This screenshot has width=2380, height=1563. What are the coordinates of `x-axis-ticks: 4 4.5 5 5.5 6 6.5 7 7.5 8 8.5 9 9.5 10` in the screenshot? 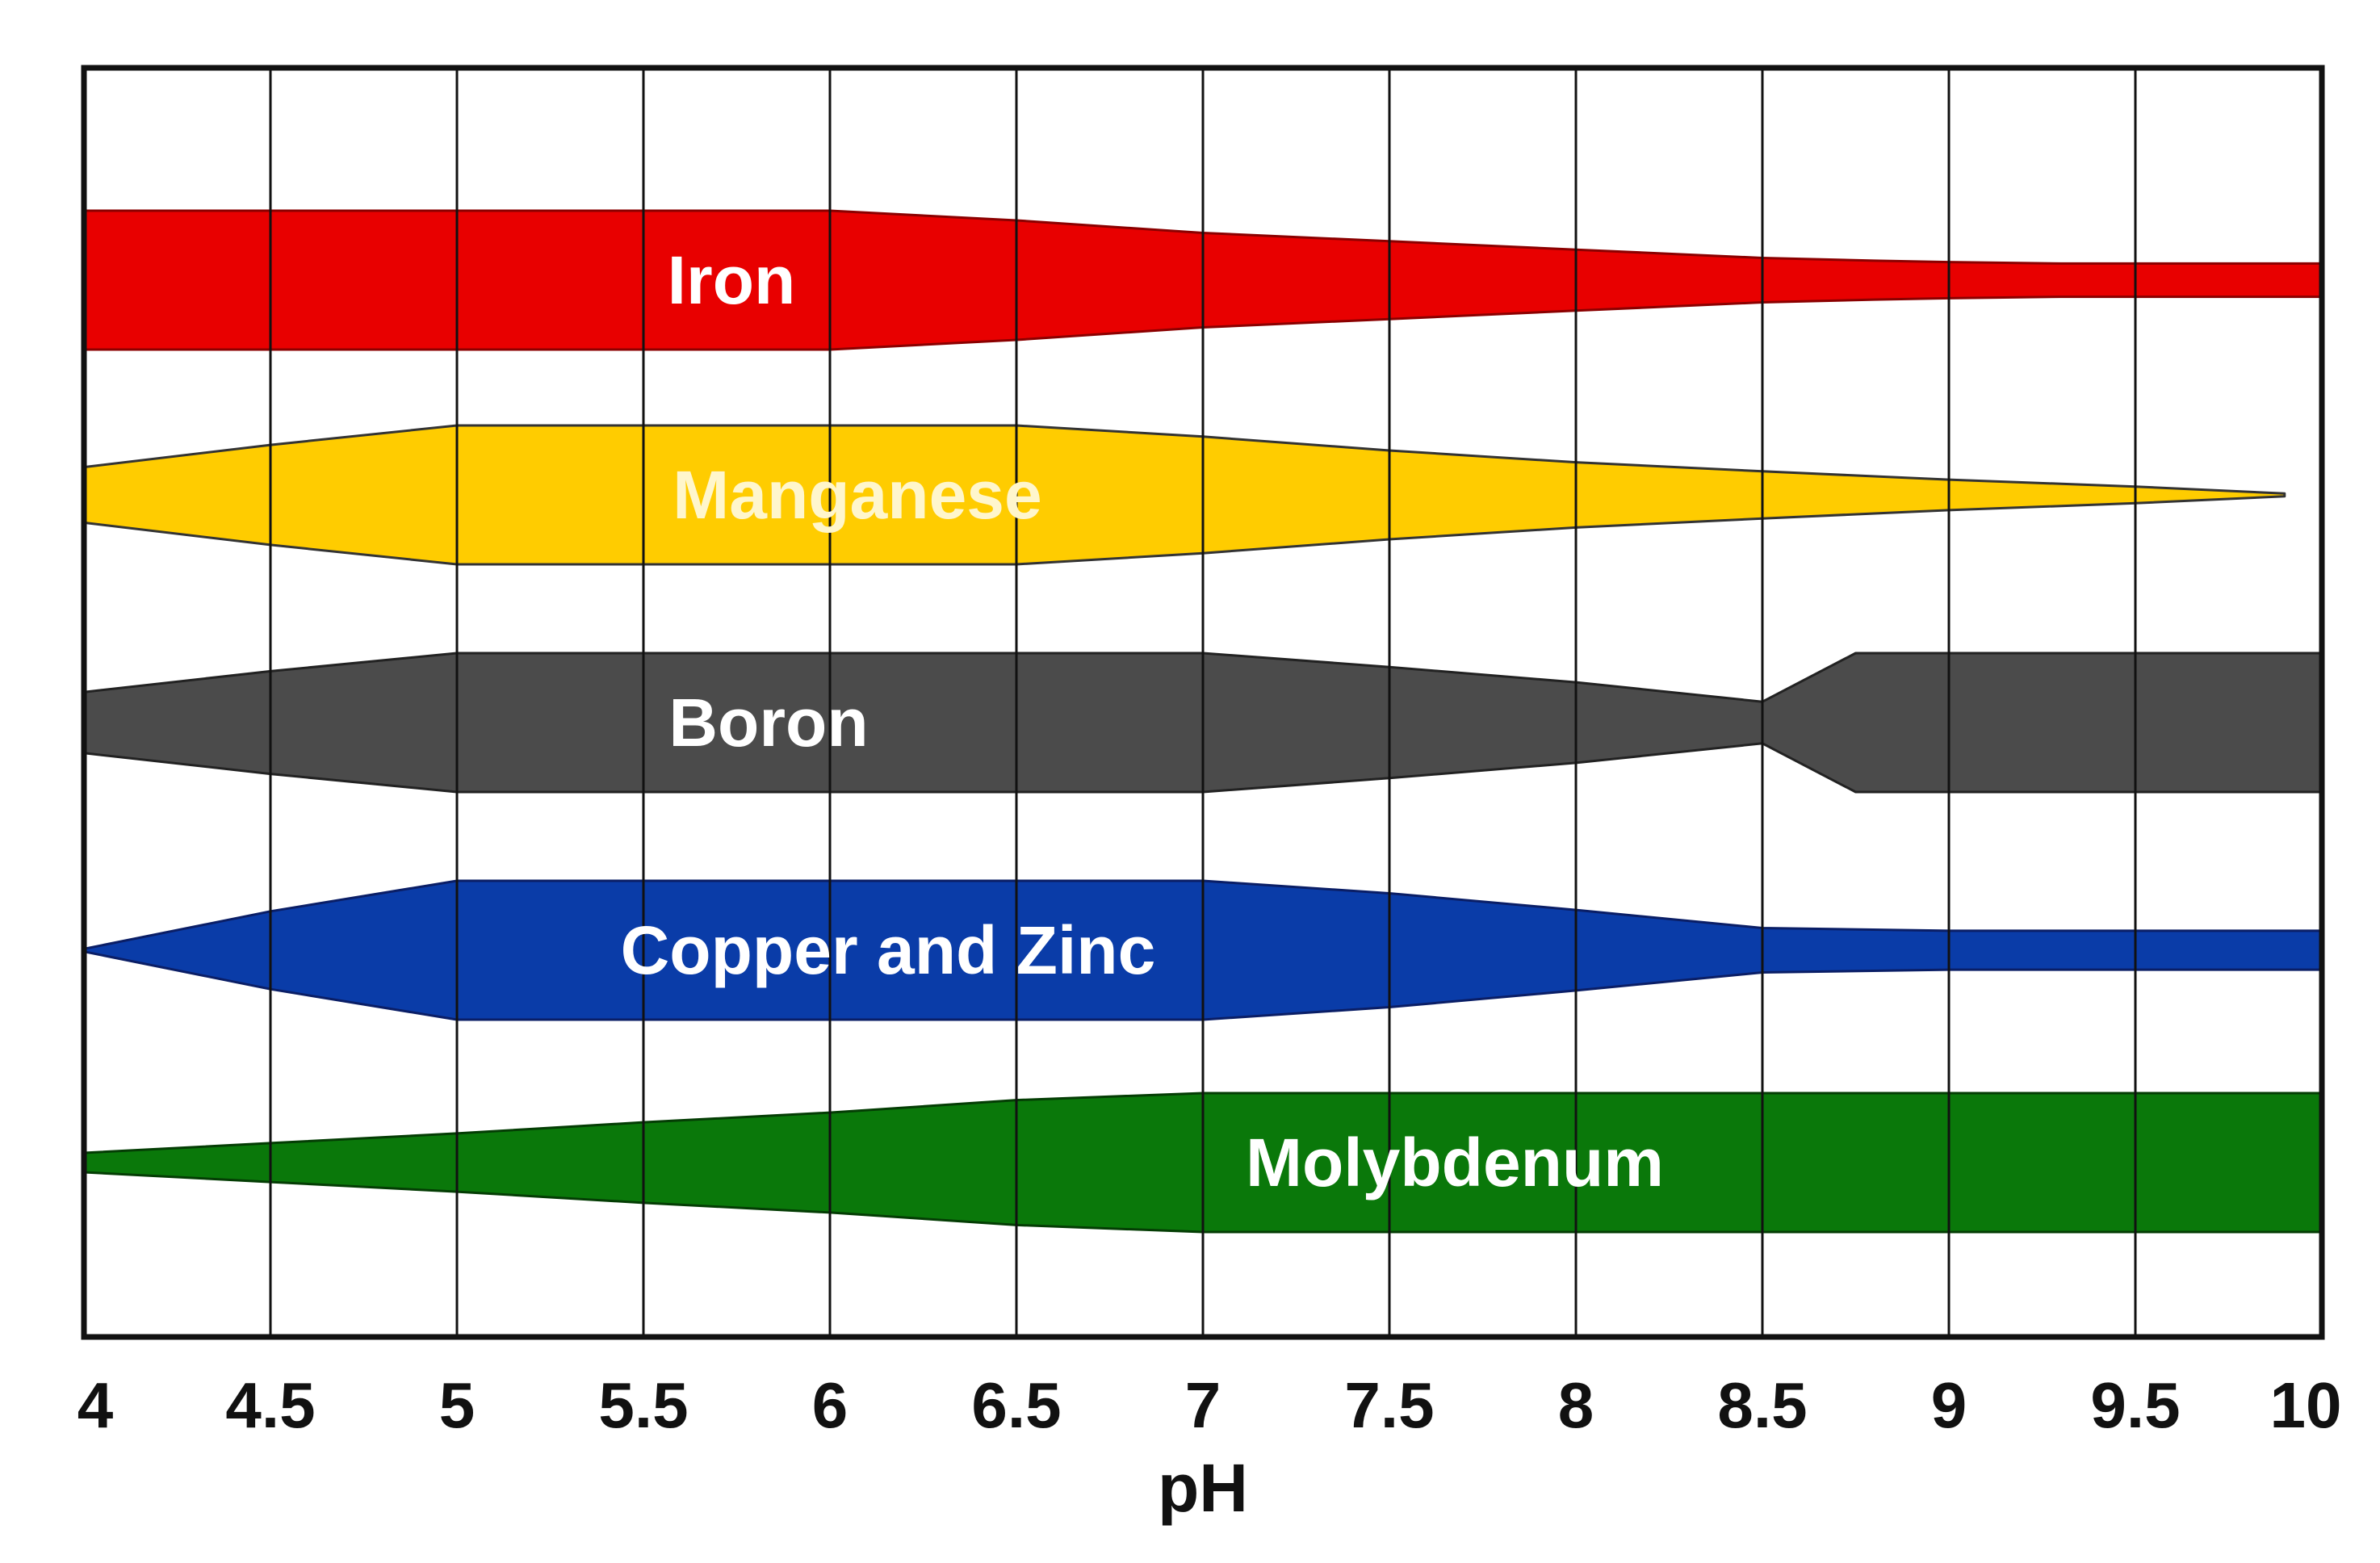 It's located at (1210, 1405).